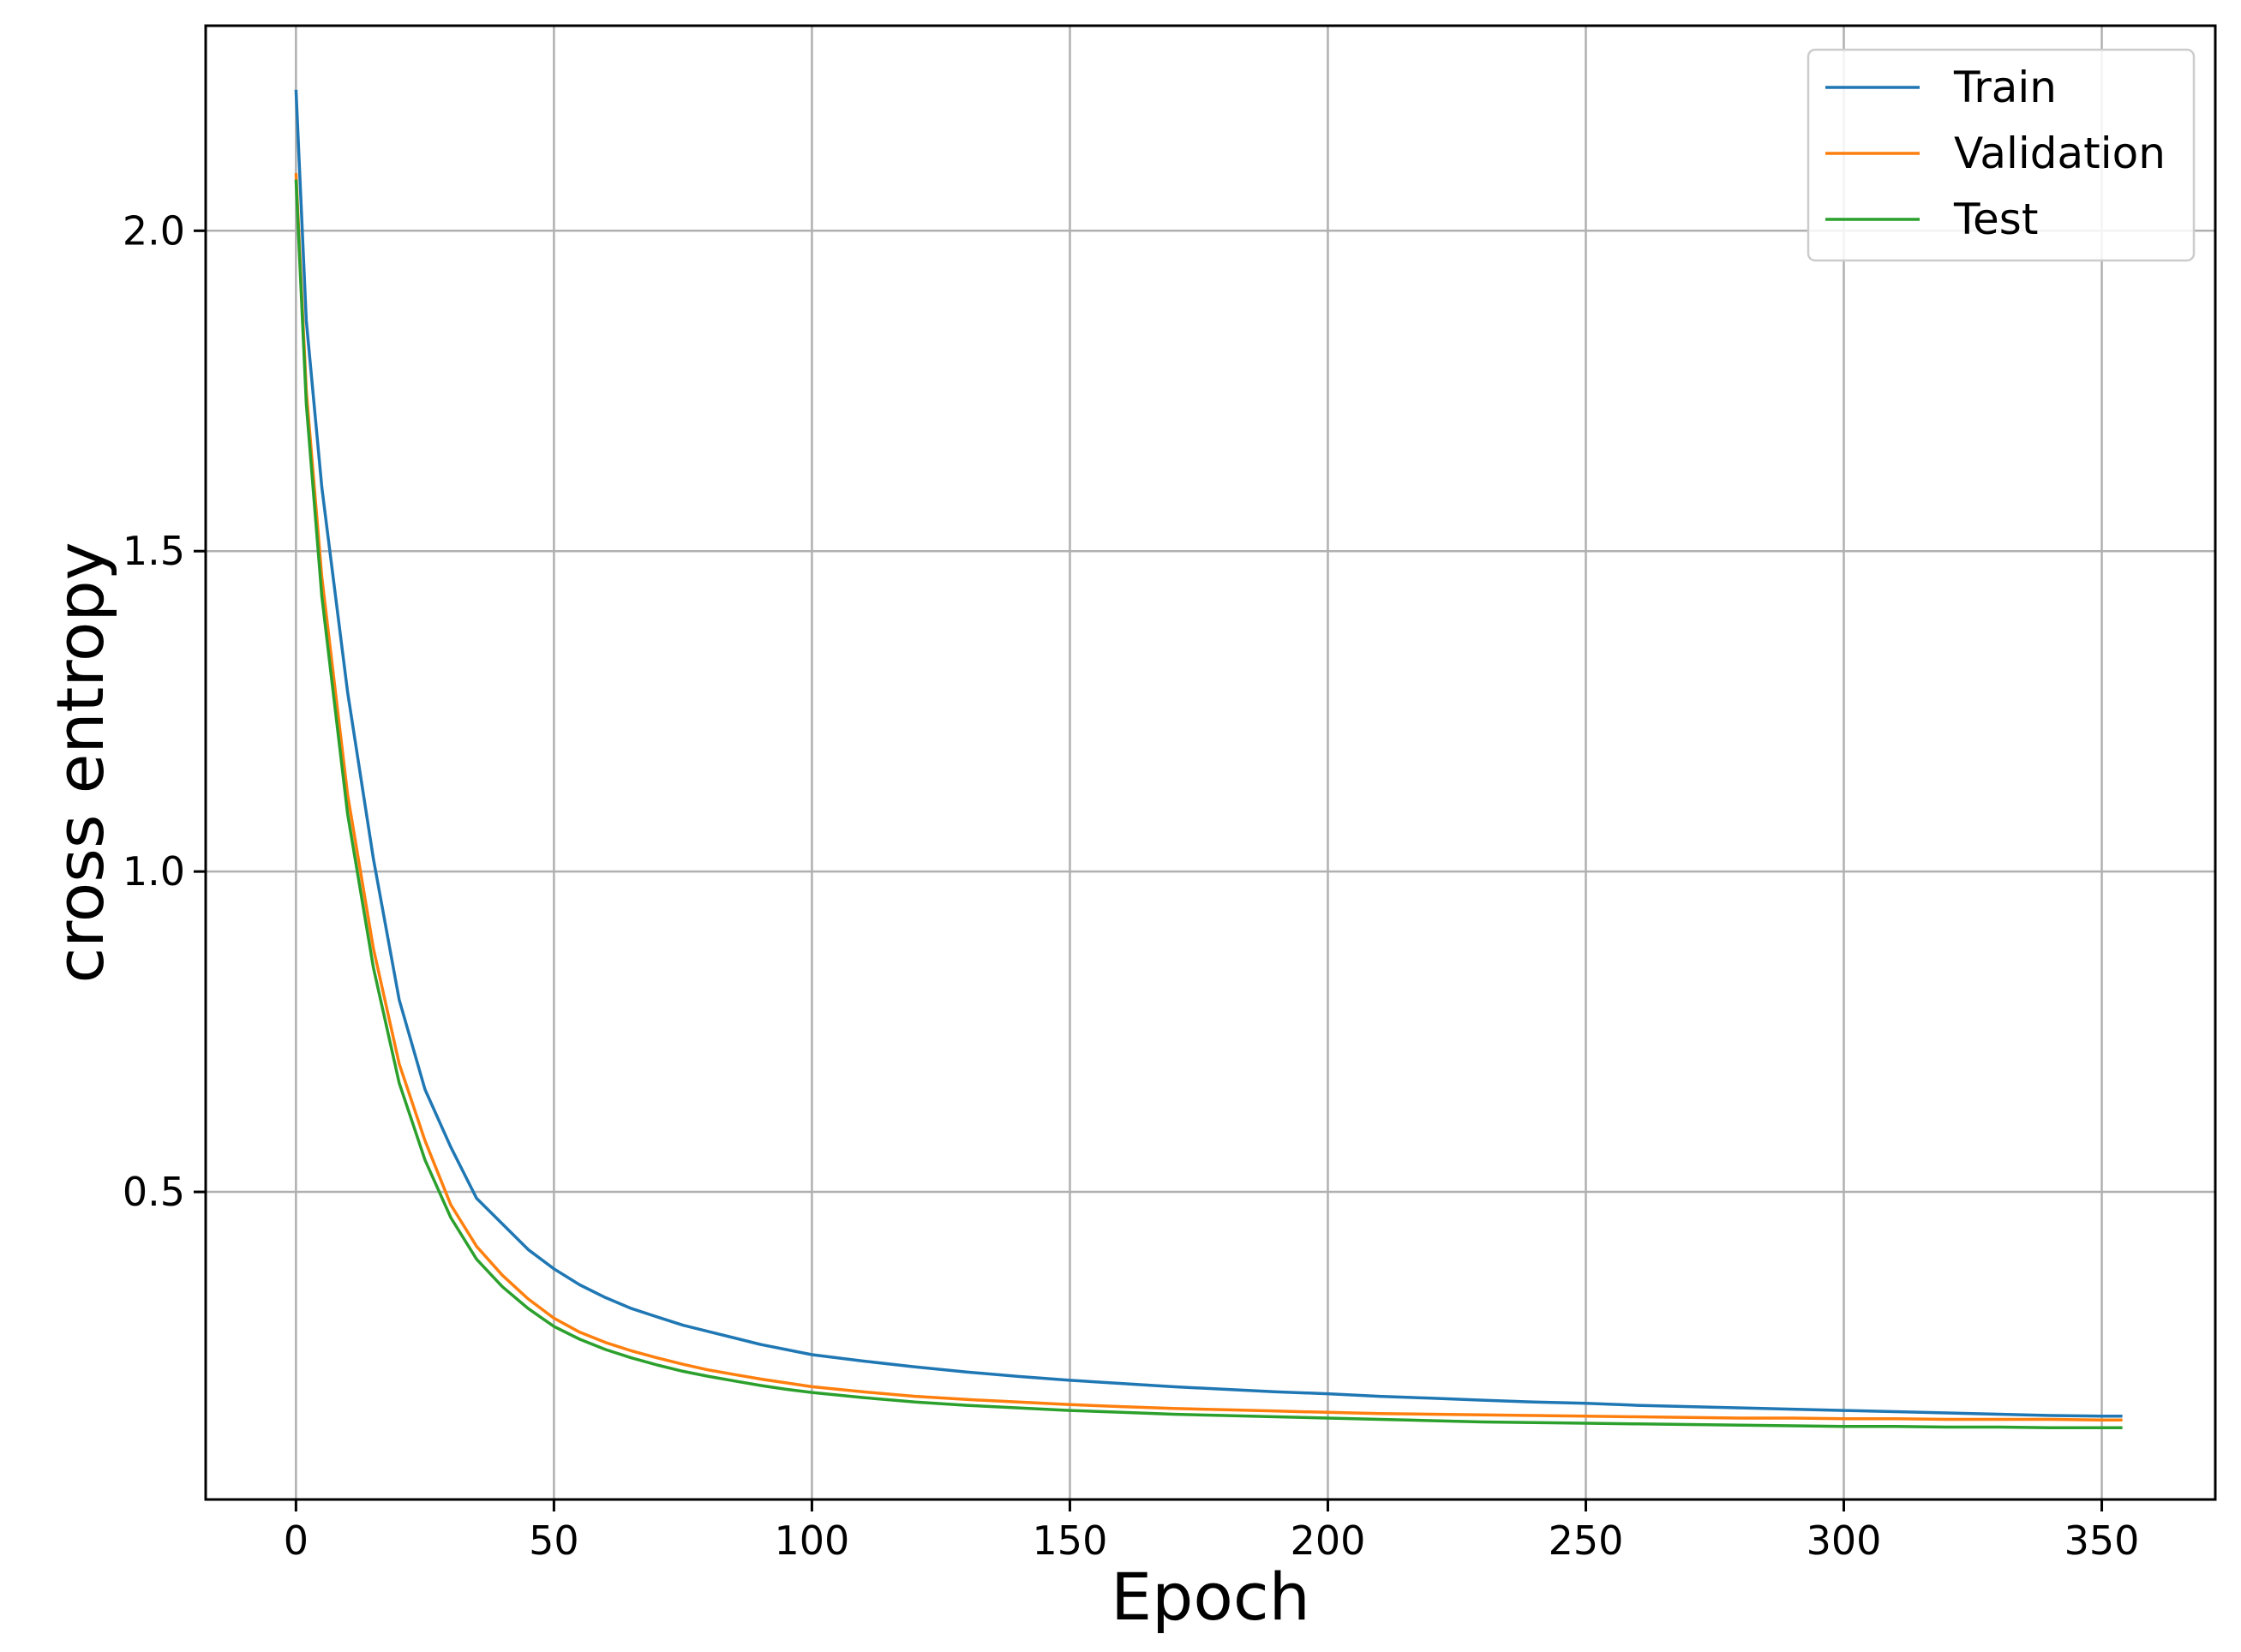 This screenshot has width=2241, height=1652. I want to click on legend: Train Validation Test, so click(2001, 155).